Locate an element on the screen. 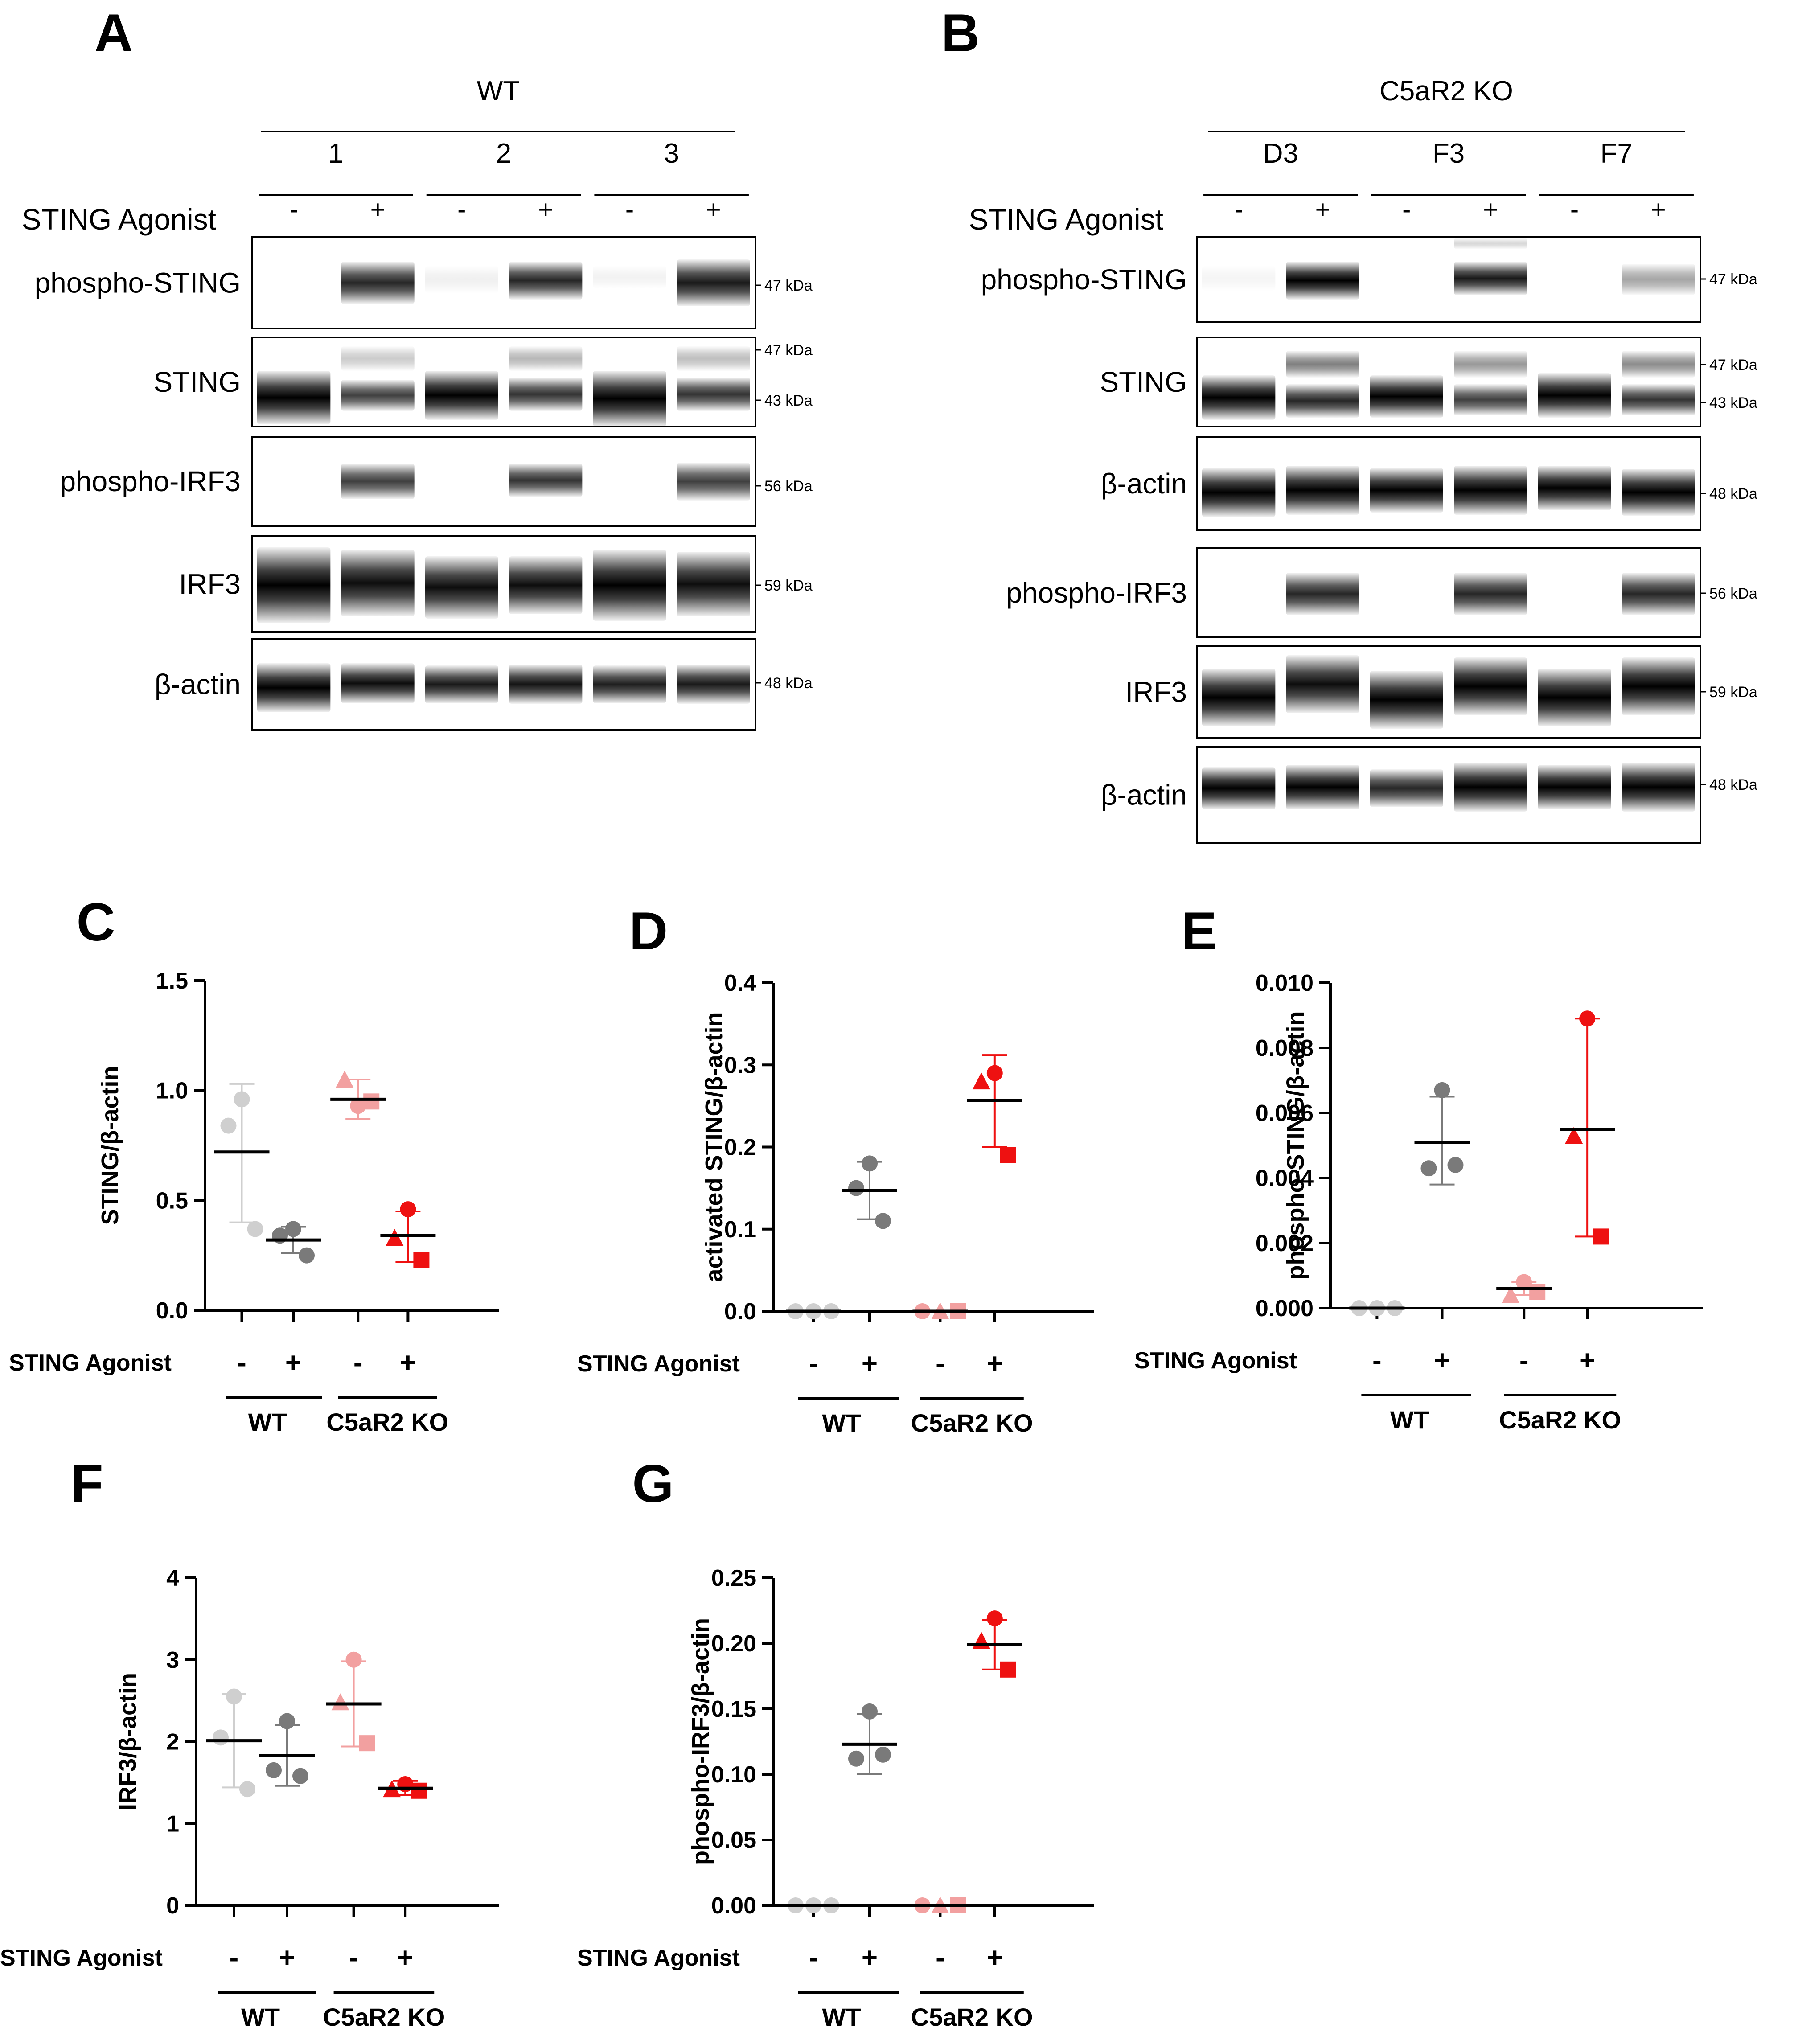  blot-row-label: β-actin is located at coordinates (1144, 795).